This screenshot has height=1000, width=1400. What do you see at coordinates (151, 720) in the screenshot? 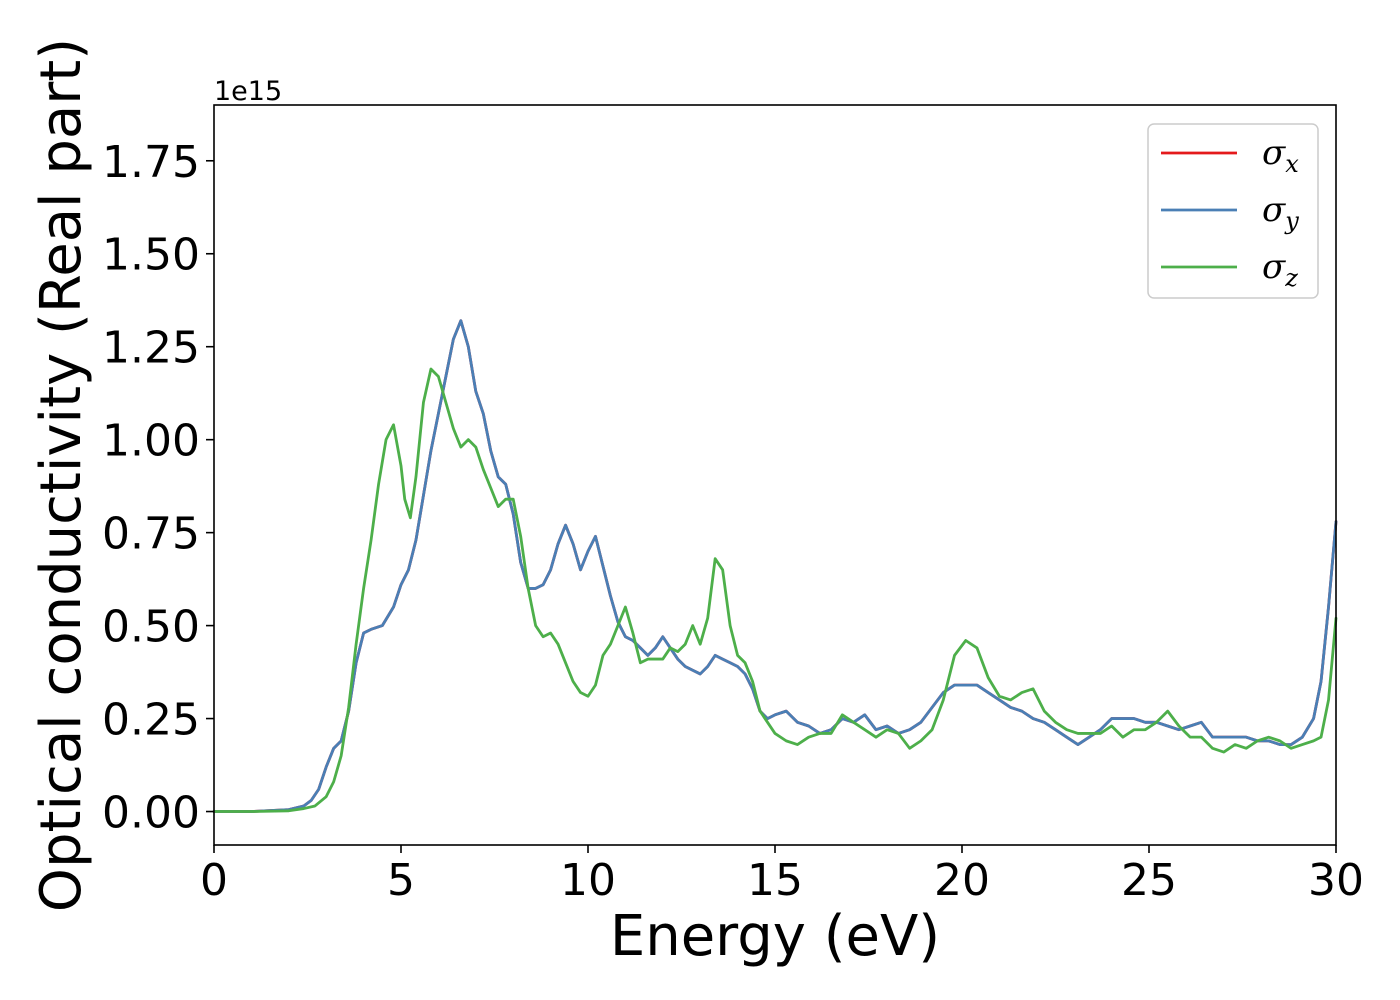
I see `y-tick-label: 0.25` at bounding box center [151, 720].